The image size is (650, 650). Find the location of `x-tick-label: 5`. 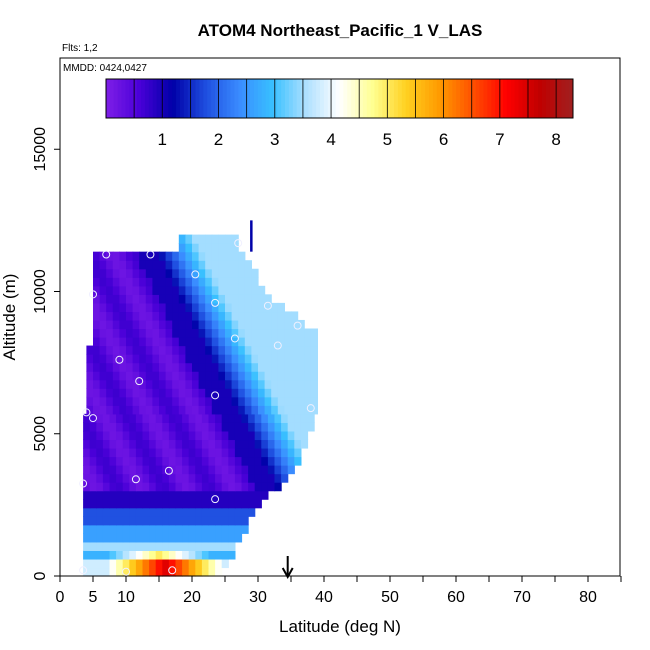

x-tick-label: 5 is located at coordinates (93, 597).